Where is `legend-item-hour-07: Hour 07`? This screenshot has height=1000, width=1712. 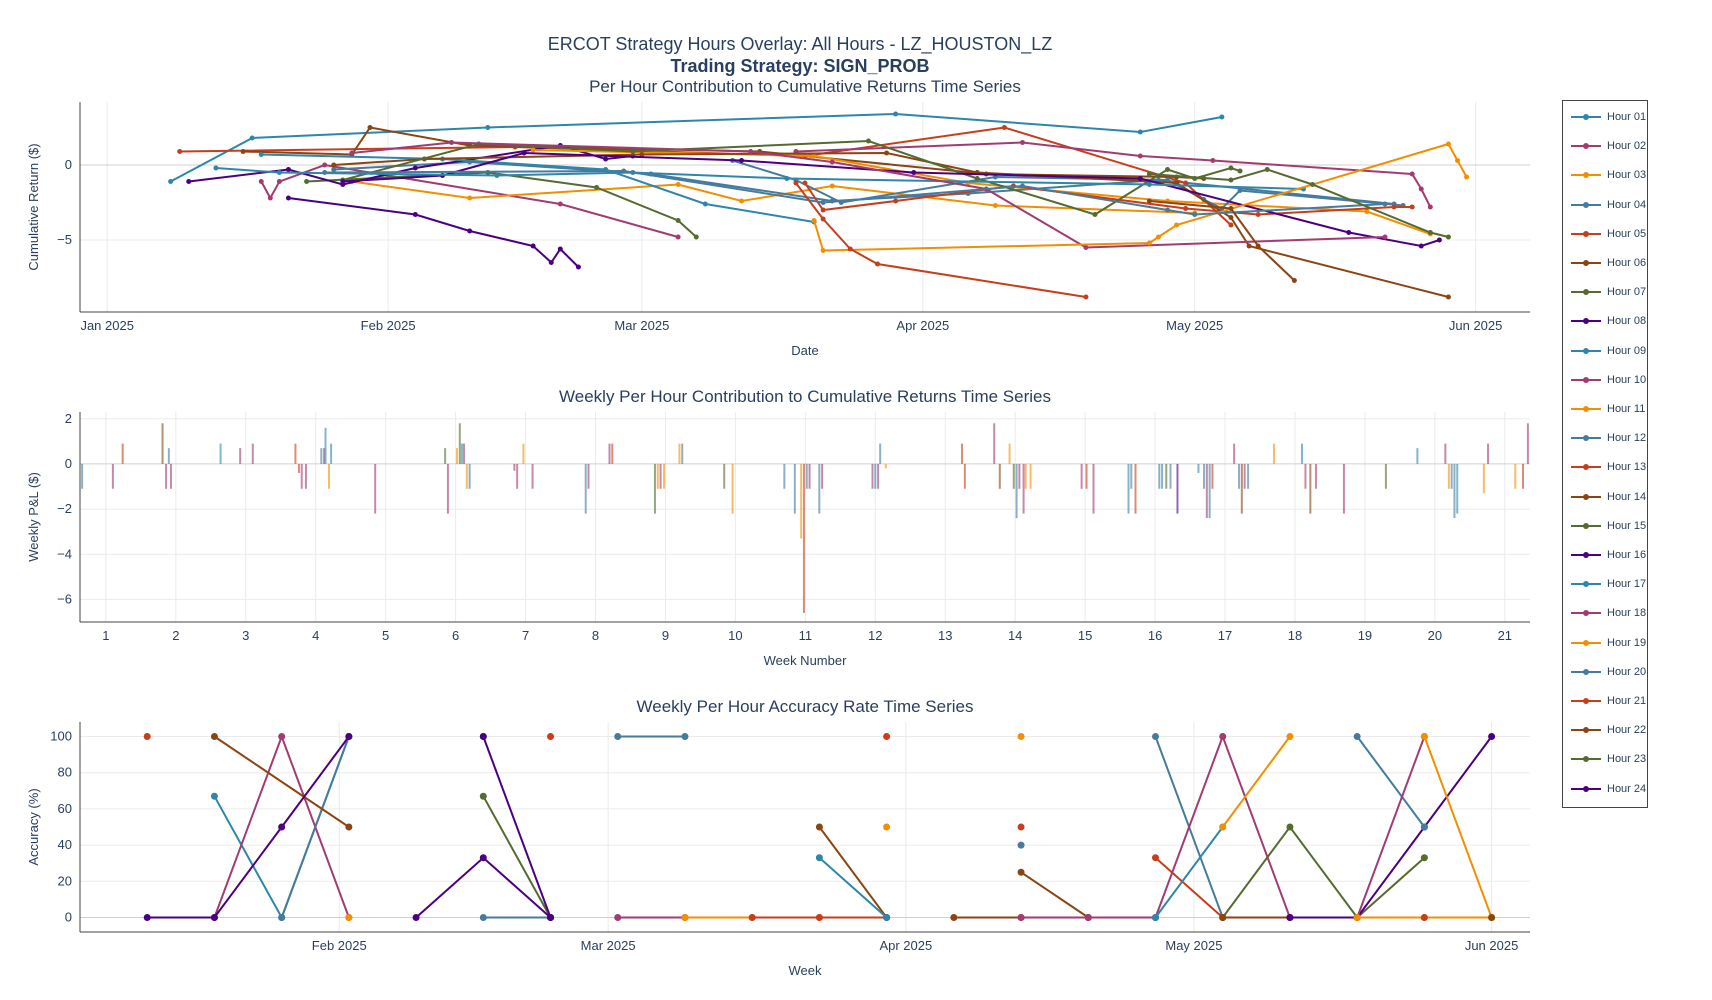
legend-item-hour-07: Hour 07 is located at coordinates (1608, 292).